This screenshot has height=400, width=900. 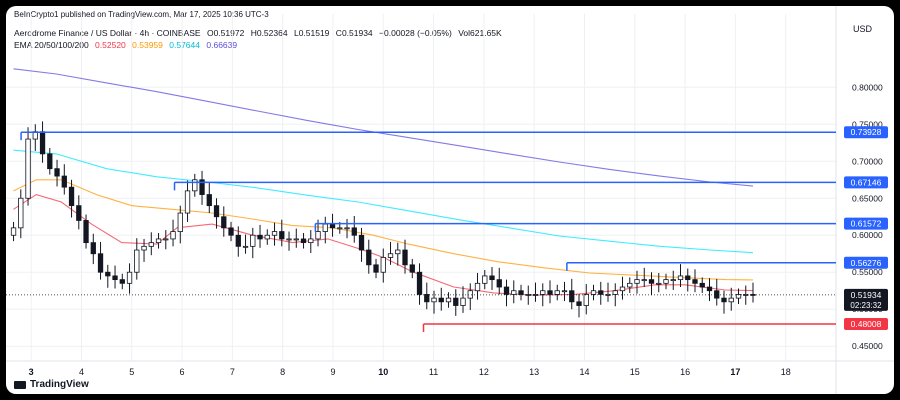 What do you see at coordinates (685, 372) in the screenshot?
I see `x-tick-label: 16` at bounding box center [685, 372].